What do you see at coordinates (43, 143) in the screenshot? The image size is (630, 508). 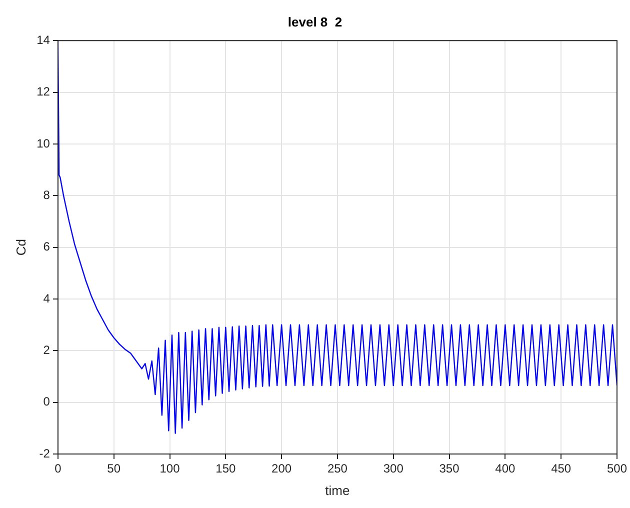 I see `y-tick-label: 10` at bounding box center [43, 143].